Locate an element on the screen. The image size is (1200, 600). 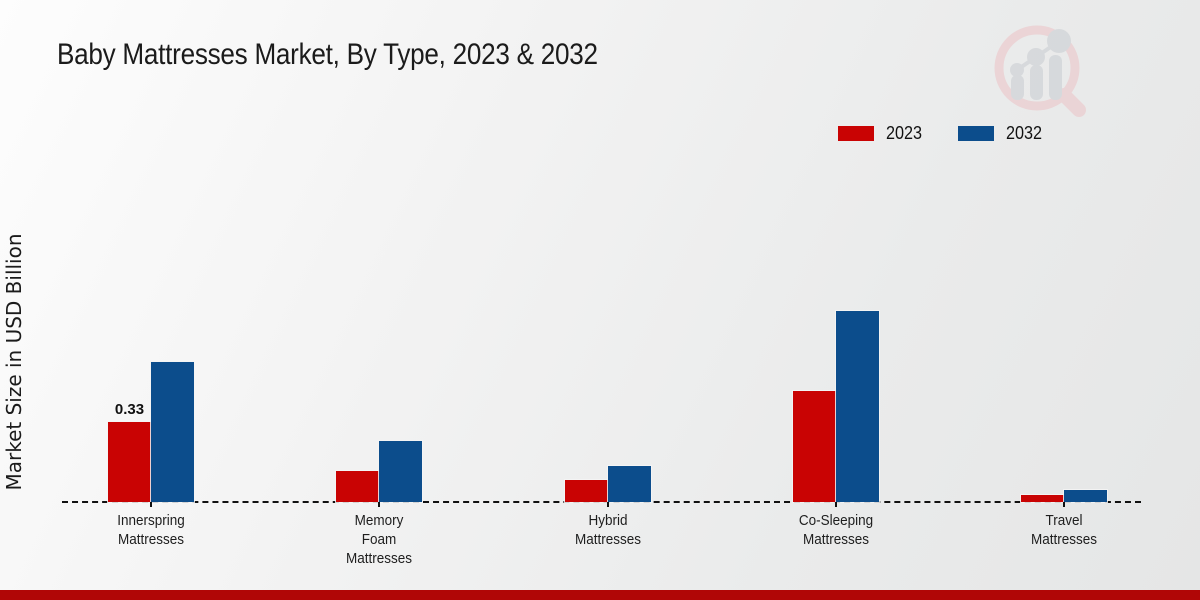
bar-2032-travel-mattresses is located at coordinates (1086, 496).